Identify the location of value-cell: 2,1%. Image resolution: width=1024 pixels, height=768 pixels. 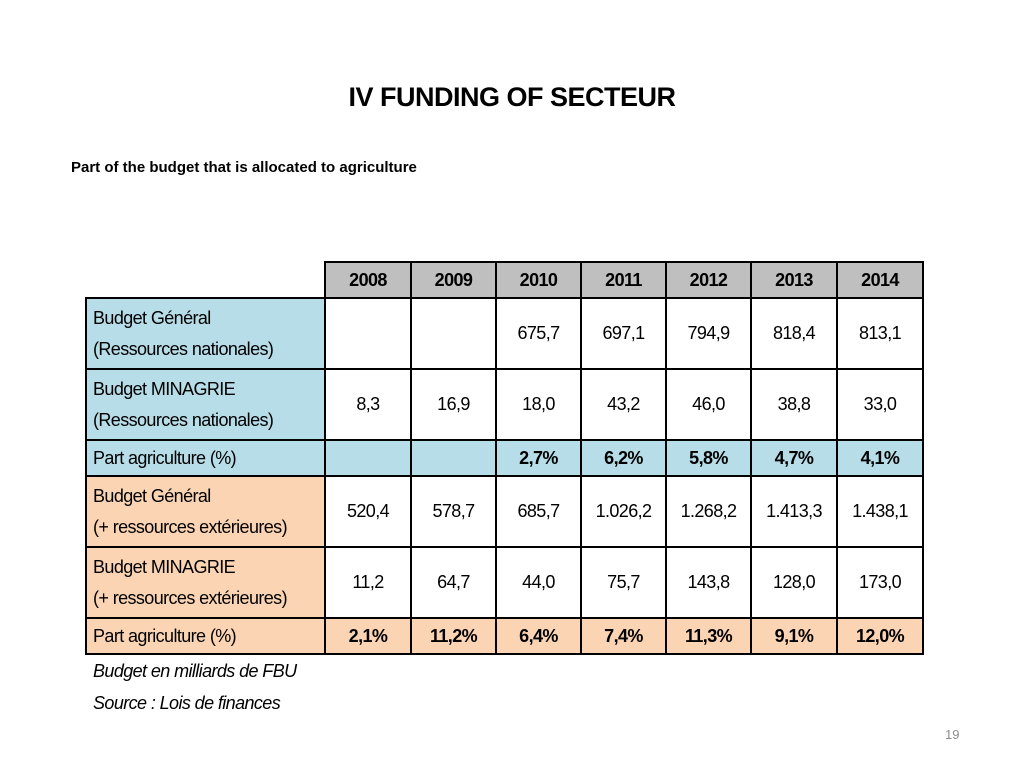
(368, 636).